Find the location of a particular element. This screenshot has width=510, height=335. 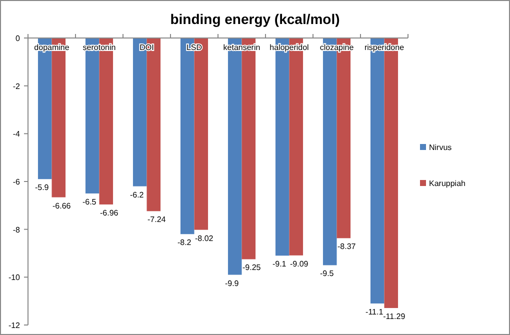

data-label: -9.5 is located at coordinates (327, 273).